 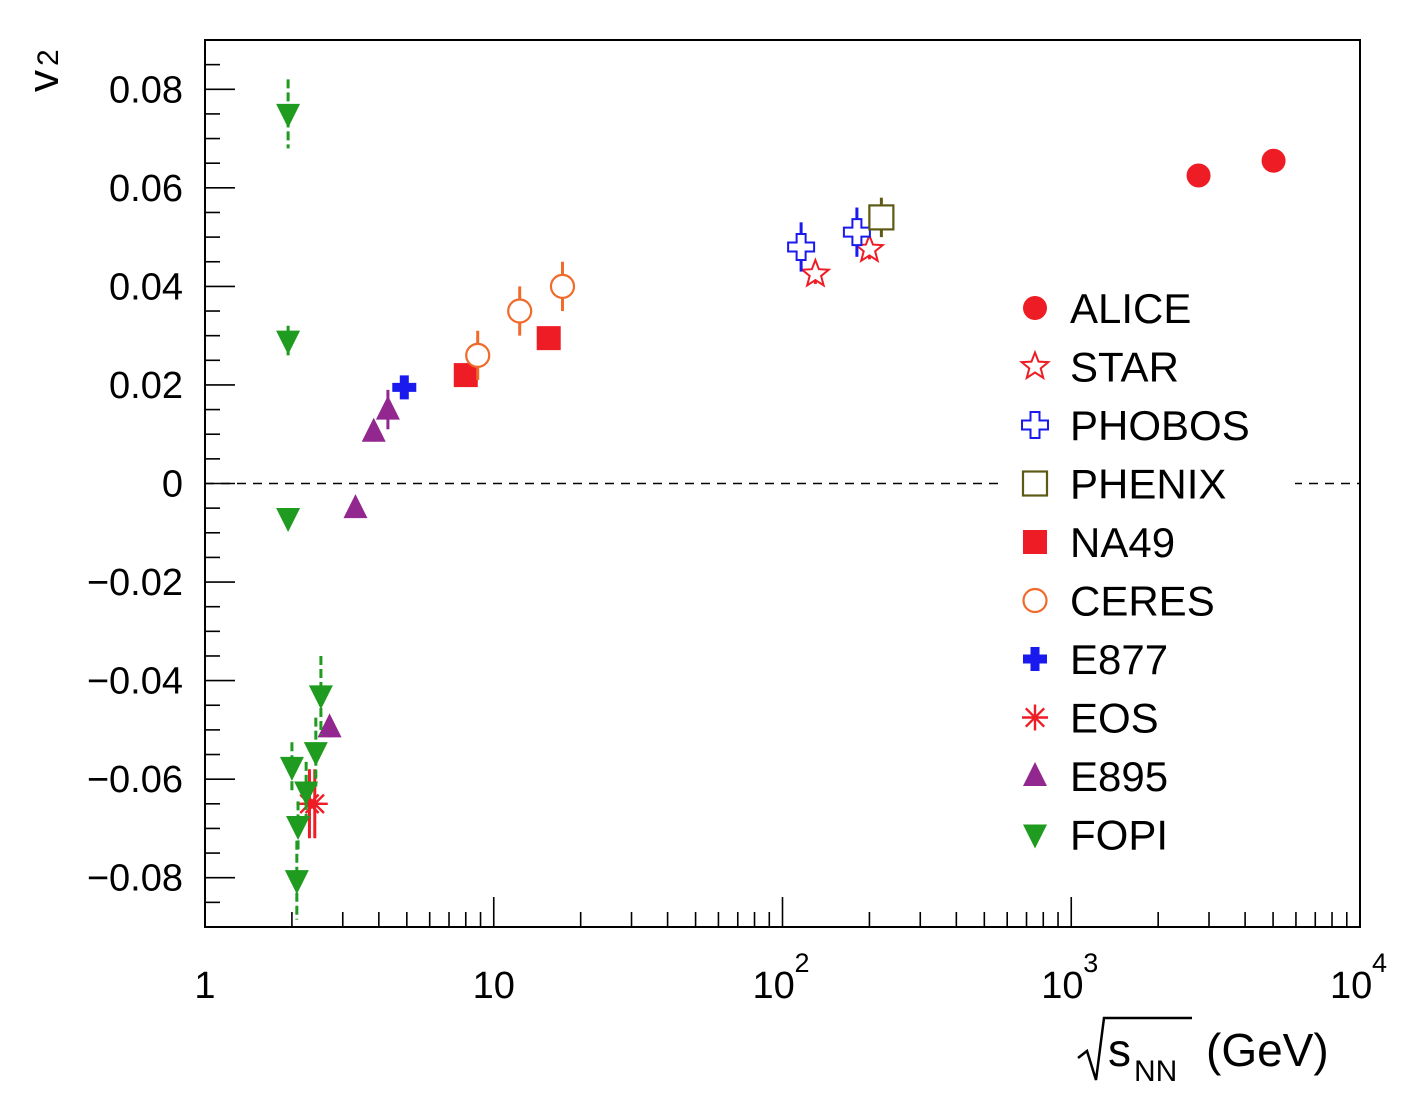 I want to click on legend-entry: PHENIX, so click(x=1123, y=484).